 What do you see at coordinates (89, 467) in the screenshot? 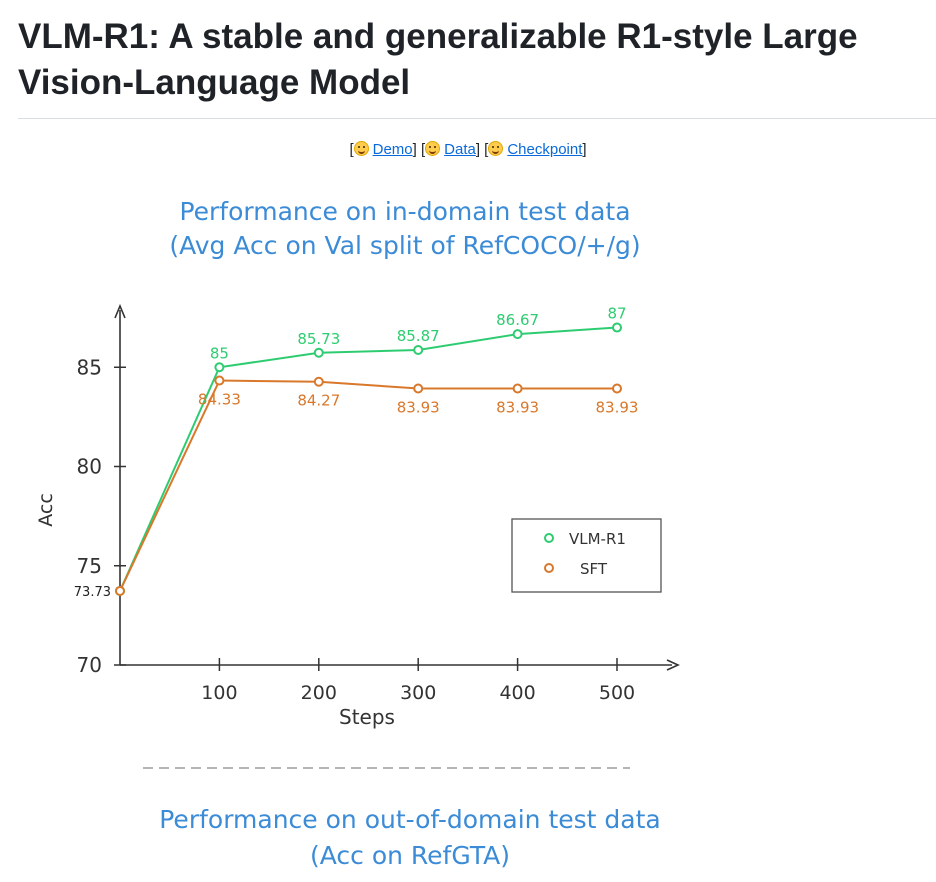
I see `y-tick-label: 80` at bounding box center [89, 467].